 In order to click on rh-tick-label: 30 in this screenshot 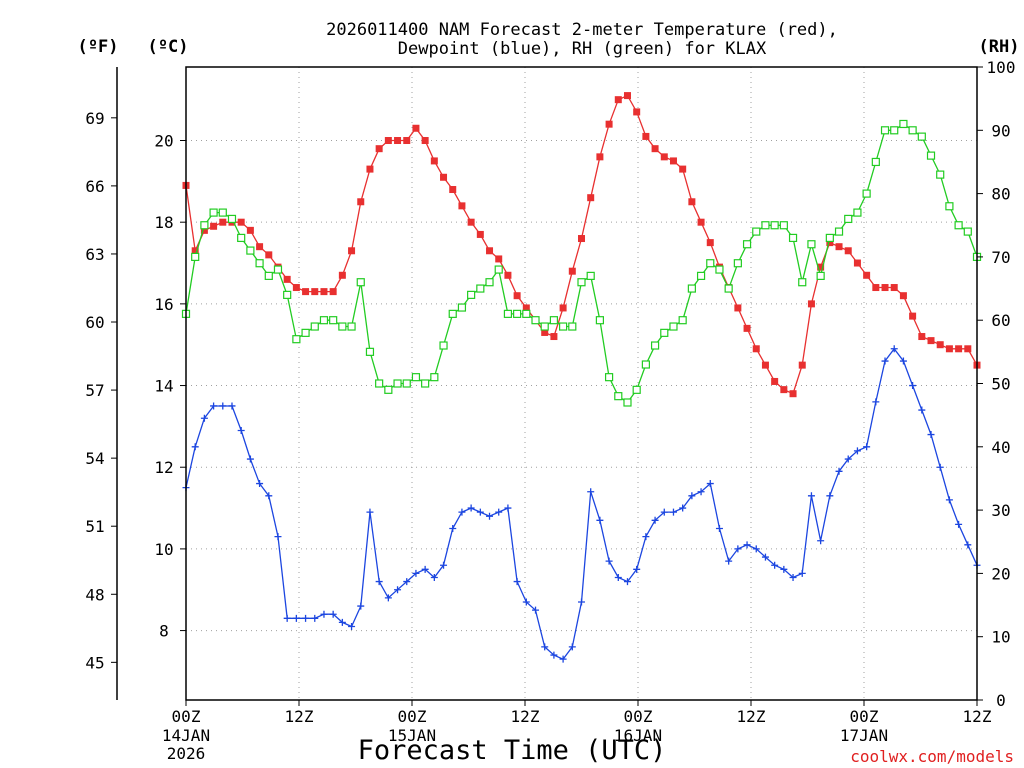, I will do `click(1000, 510)`.